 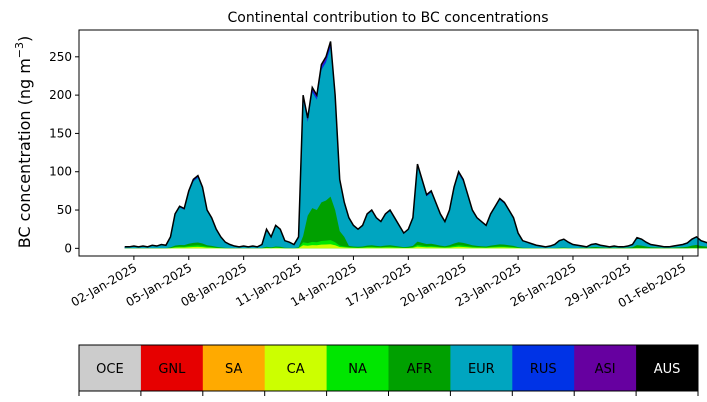 I want to click on legend-swatch-na, so click(x=357, y=368).